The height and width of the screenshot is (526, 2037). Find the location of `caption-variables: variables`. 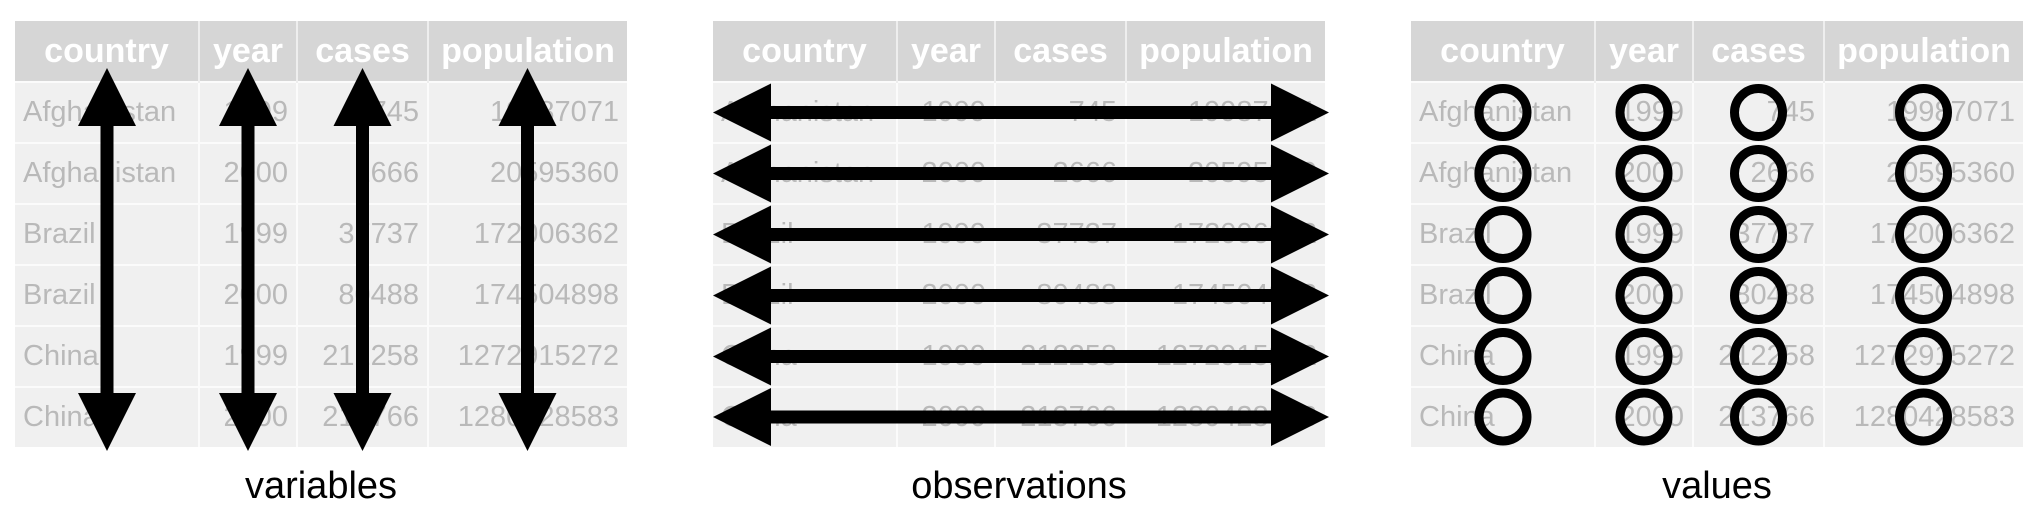

caption-variables: variables is located at coordinates (321, 486).